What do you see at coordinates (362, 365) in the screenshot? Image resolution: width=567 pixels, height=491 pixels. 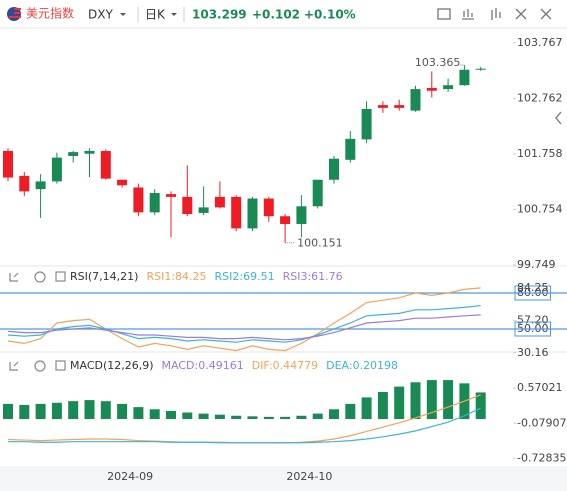 I see `legend-item: DEA:0.20198` at bounding box center [362, 365].